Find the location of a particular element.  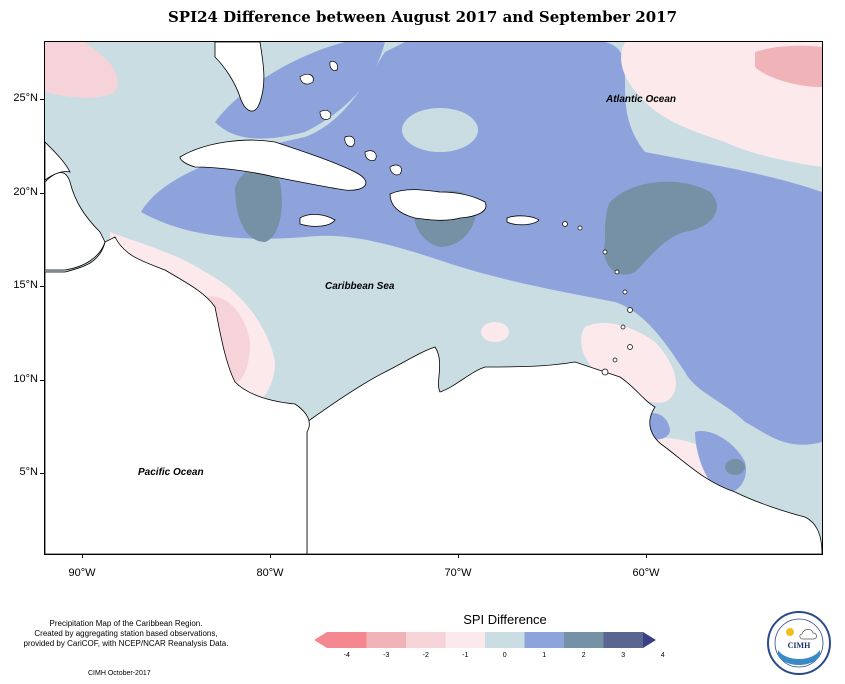

logo-text: CIMH is located at coordinates (799, 645).